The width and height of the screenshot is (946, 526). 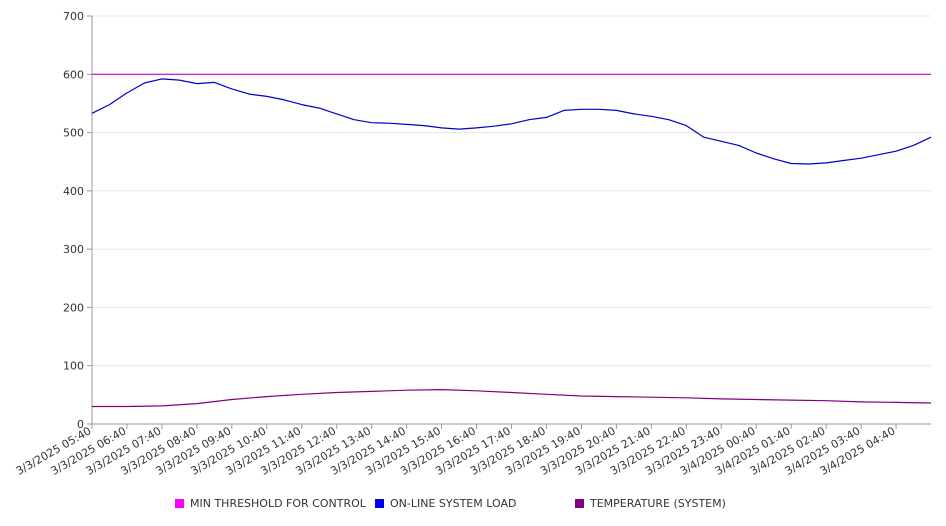 What do you see at coordinates (73, 133) in the screenshot?
I see `y-tick-label: 500` at bounding box center [73, 133].